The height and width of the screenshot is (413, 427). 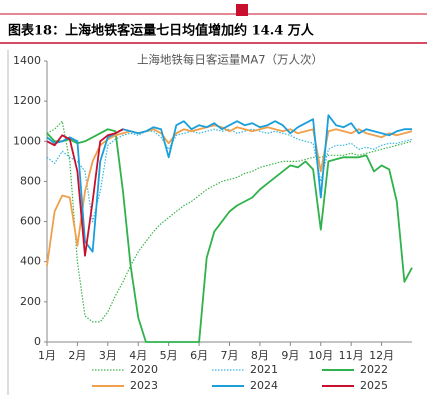 What do you see at coordinates (264, 369) in the screenshot?
I see `legend-label: 2021` at bounding box center [264, 369].